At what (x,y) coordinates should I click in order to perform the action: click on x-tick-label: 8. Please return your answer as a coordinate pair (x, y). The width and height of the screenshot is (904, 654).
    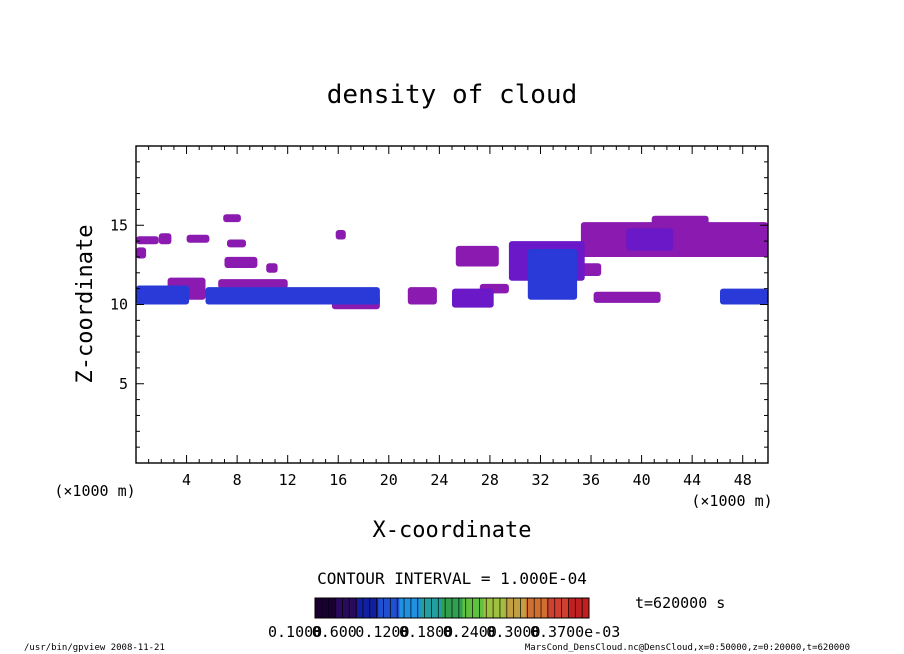
    Looking at the image, I should click on (237, 480).